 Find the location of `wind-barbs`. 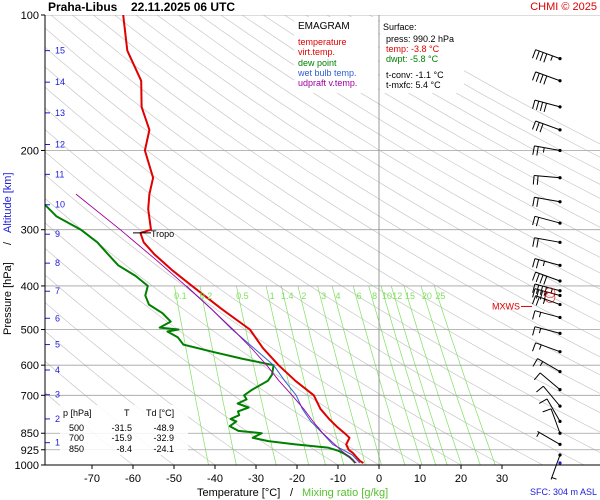

wind-barbs is located at coordinates (547, 264).